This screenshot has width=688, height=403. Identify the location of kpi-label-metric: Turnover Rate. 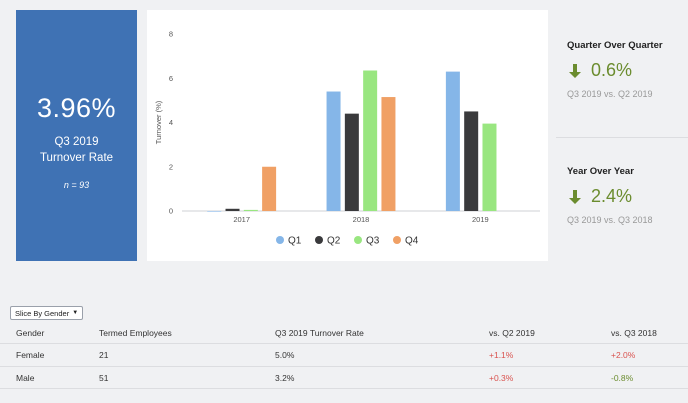
(76, 158).